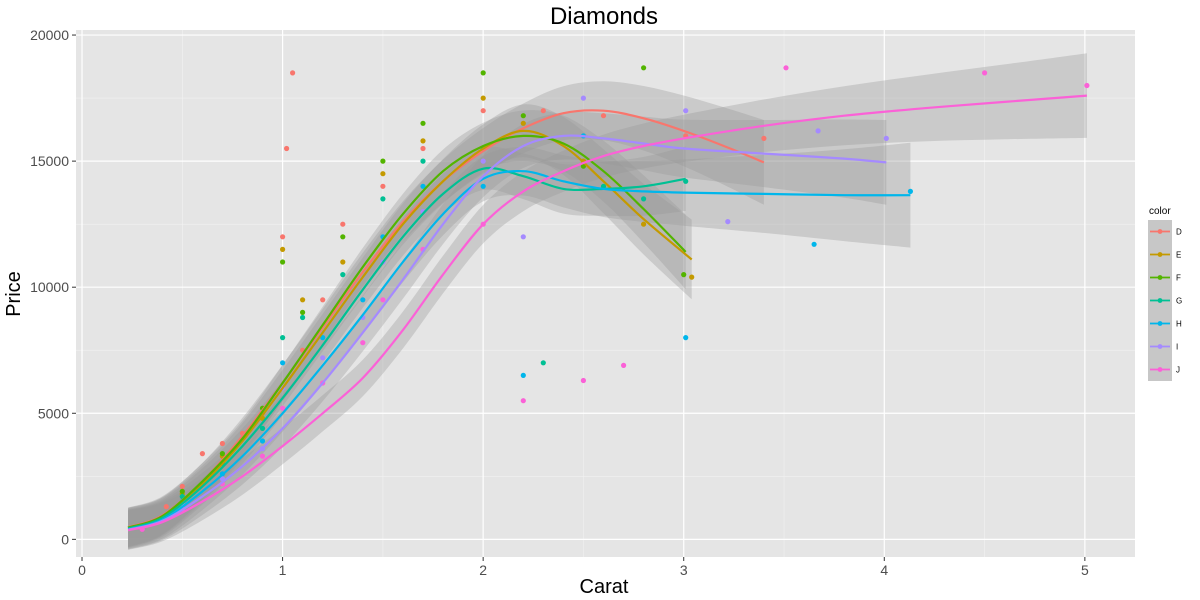 This screenshot has height=600, width=1200. I want to click on legend-label-E: E, so click(1178, 255).